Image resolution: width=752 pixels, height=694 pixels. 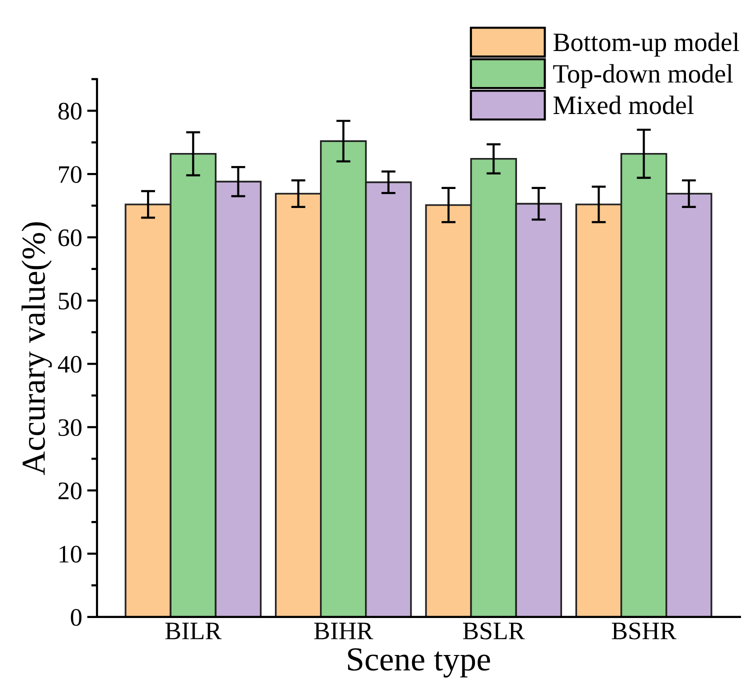 I want to click on y-tick-label: 10, so click(x=71, y=554).